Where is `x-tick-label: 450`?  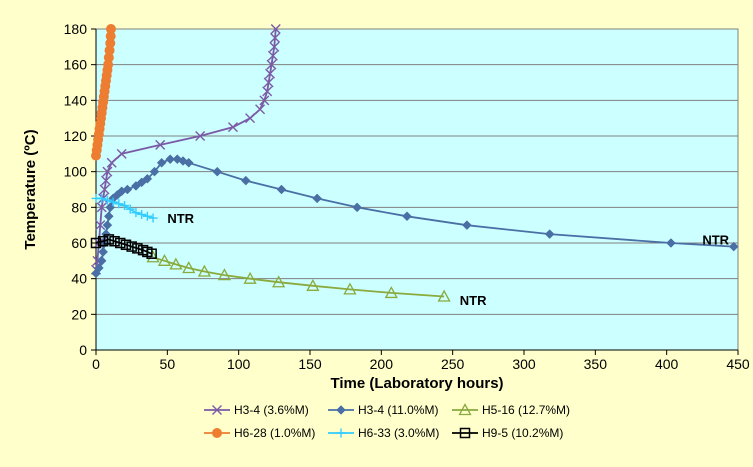
x-tick-label: 450 is located at coordinates (738, 364).